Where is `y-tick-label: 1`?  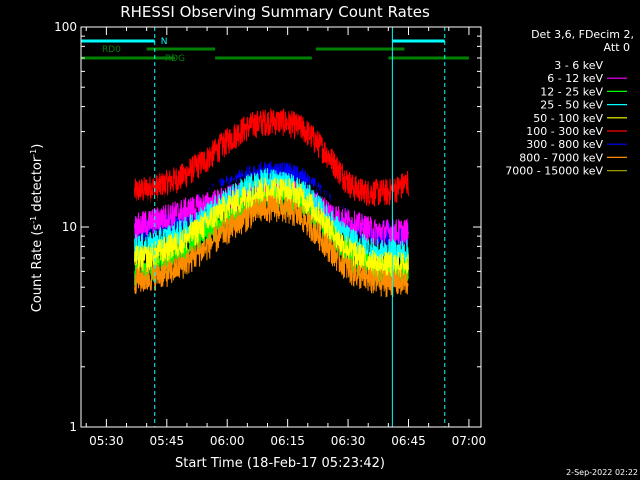
y-tick-label: 1 is located at coordinates (73, 427).